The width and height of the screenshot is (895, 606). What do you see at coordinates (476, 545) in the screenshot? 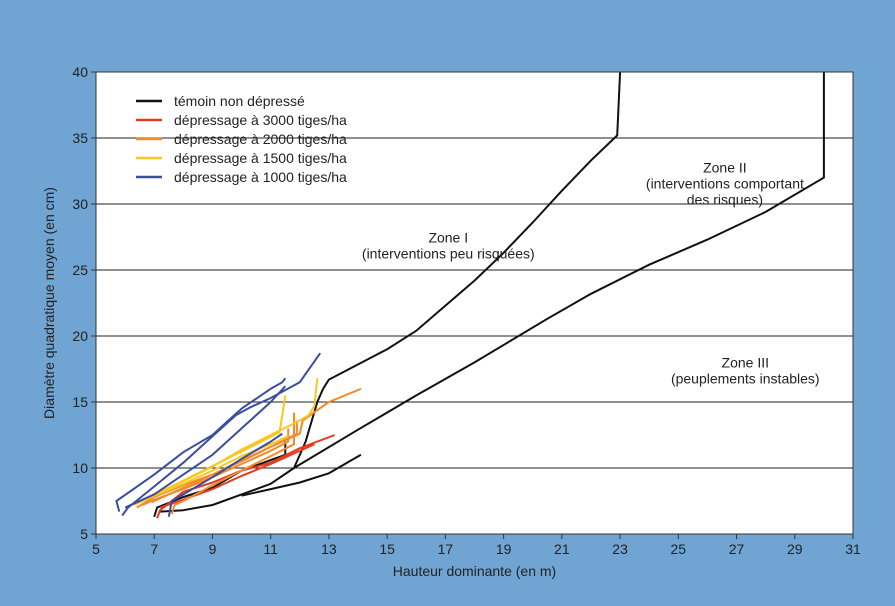
I see `x-axis: 5 7 9 11 13 15 17 19 21 23 25 27 29 31` at bounding box center [476, 545].